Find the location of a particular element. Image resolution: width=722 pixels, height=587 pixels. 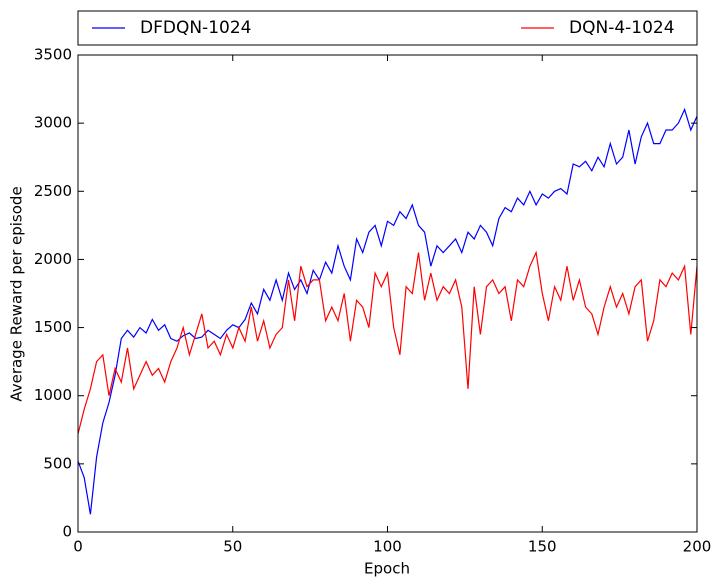

legend-label: DFDQN-1024 is located at coordinates (195, 28).